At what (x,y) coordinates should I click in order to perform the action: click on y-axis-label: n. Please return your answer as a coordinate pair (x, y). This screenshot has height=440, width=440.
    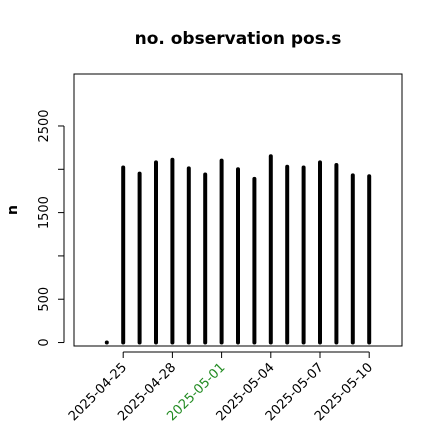
    Looking at the image, I should click on (13, 210).